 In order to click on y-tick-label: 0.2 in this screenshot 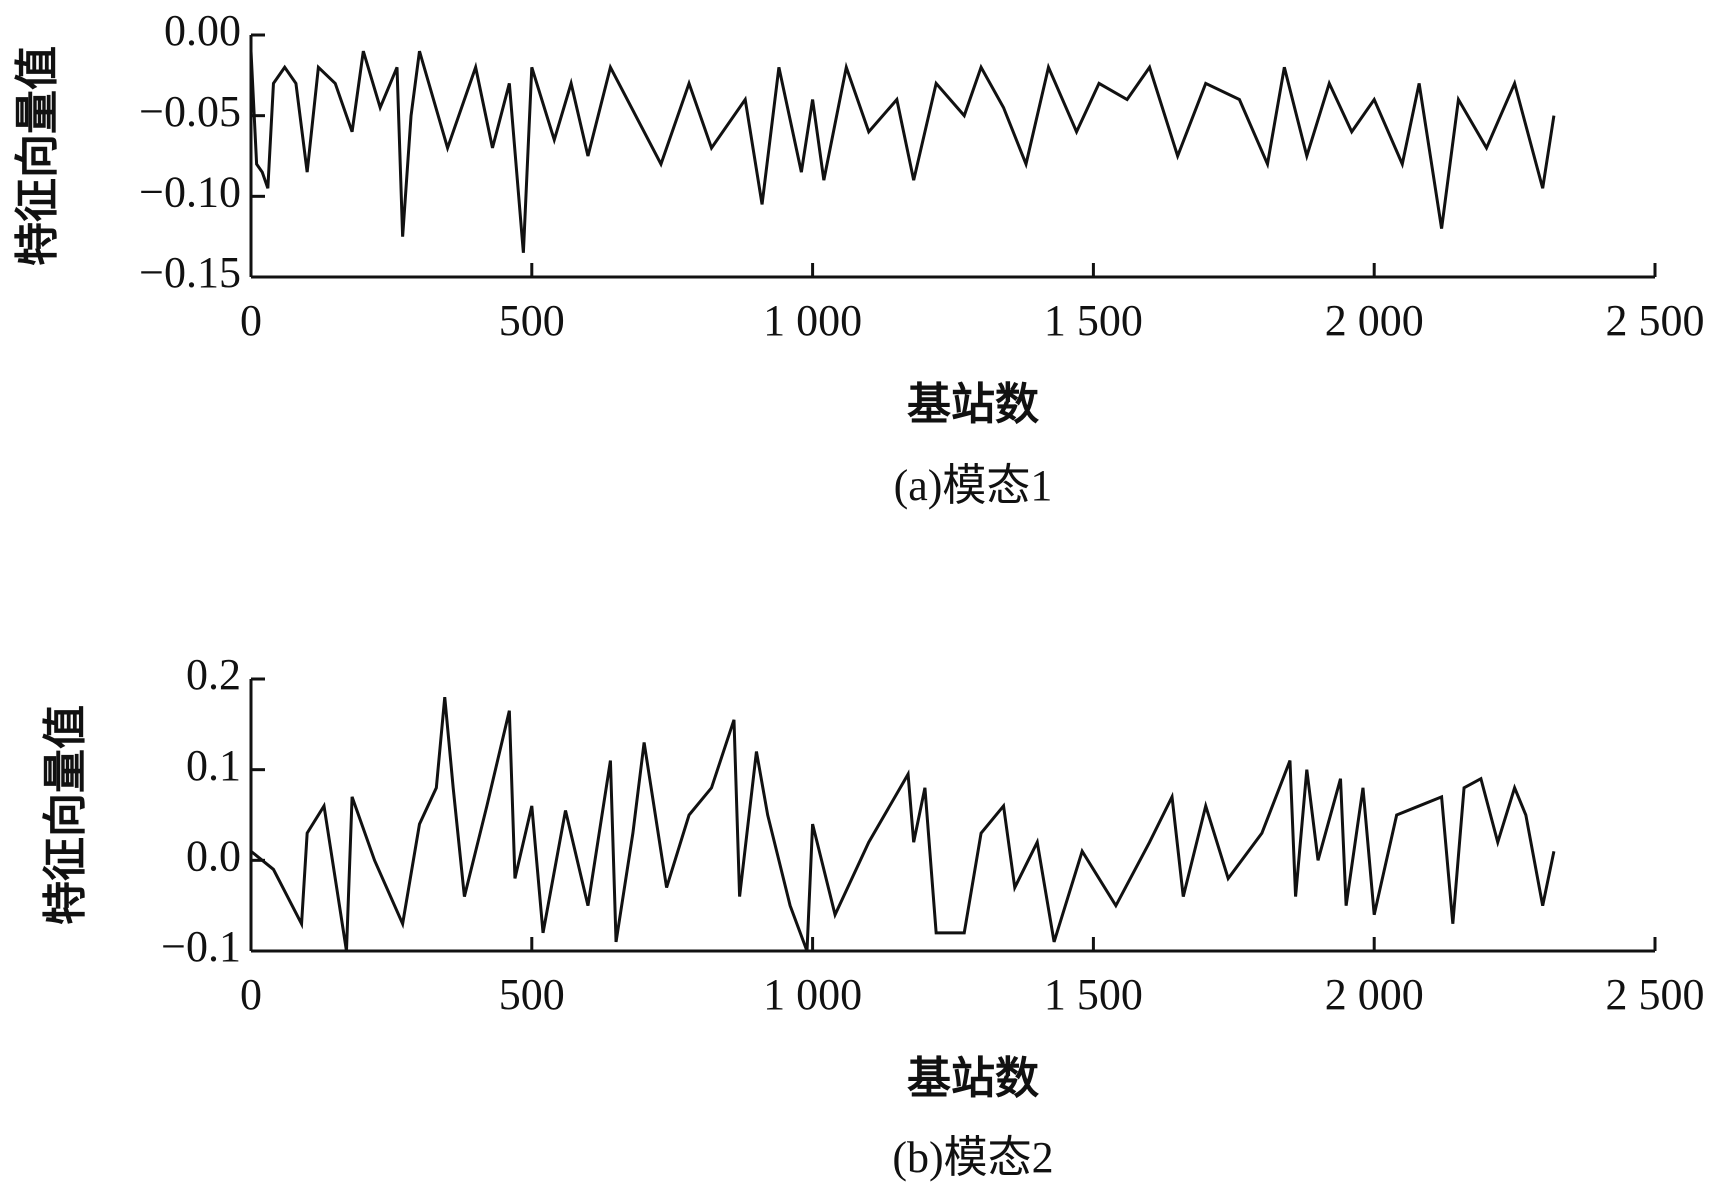, I will do `click(213, 674)`.